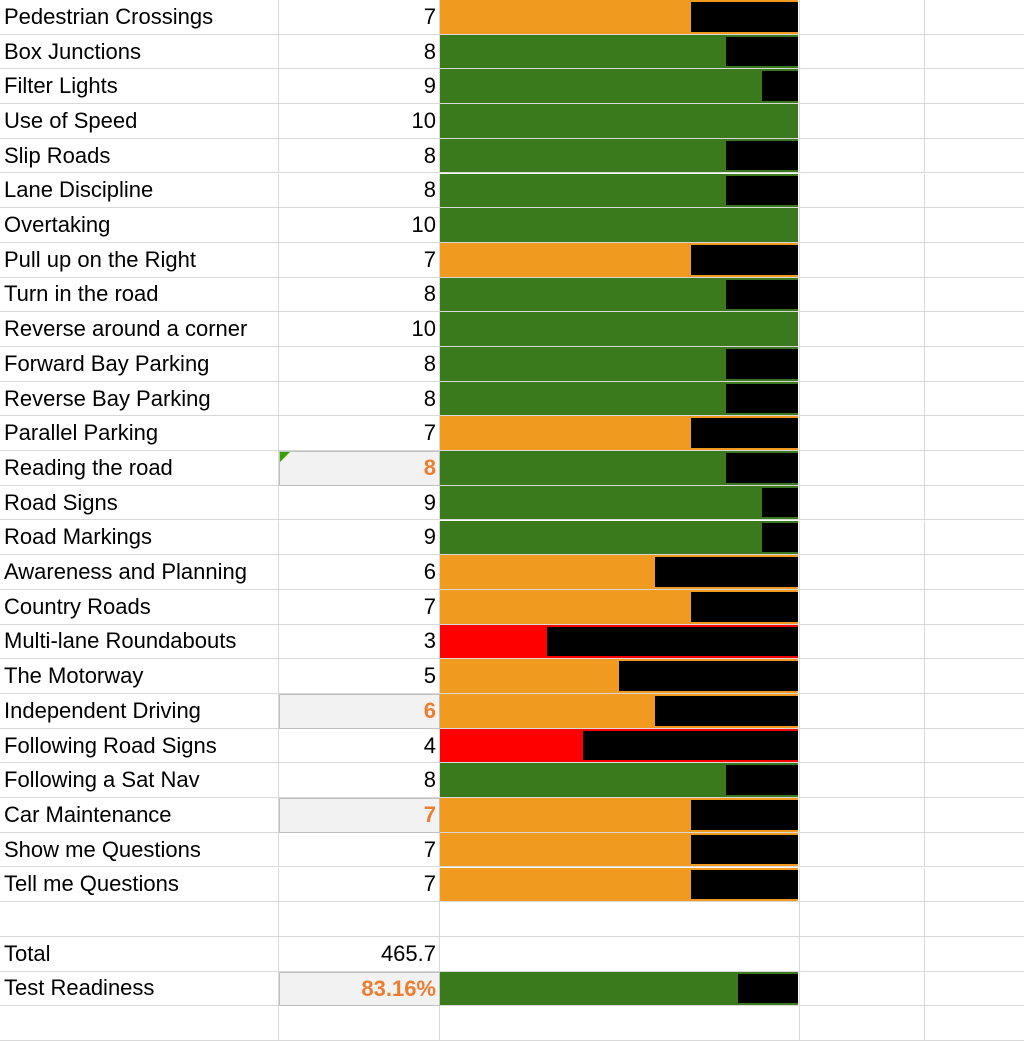 The image size is (1024, 1041). I want to click on label-cell: Show me Questions, so click(139, 850).